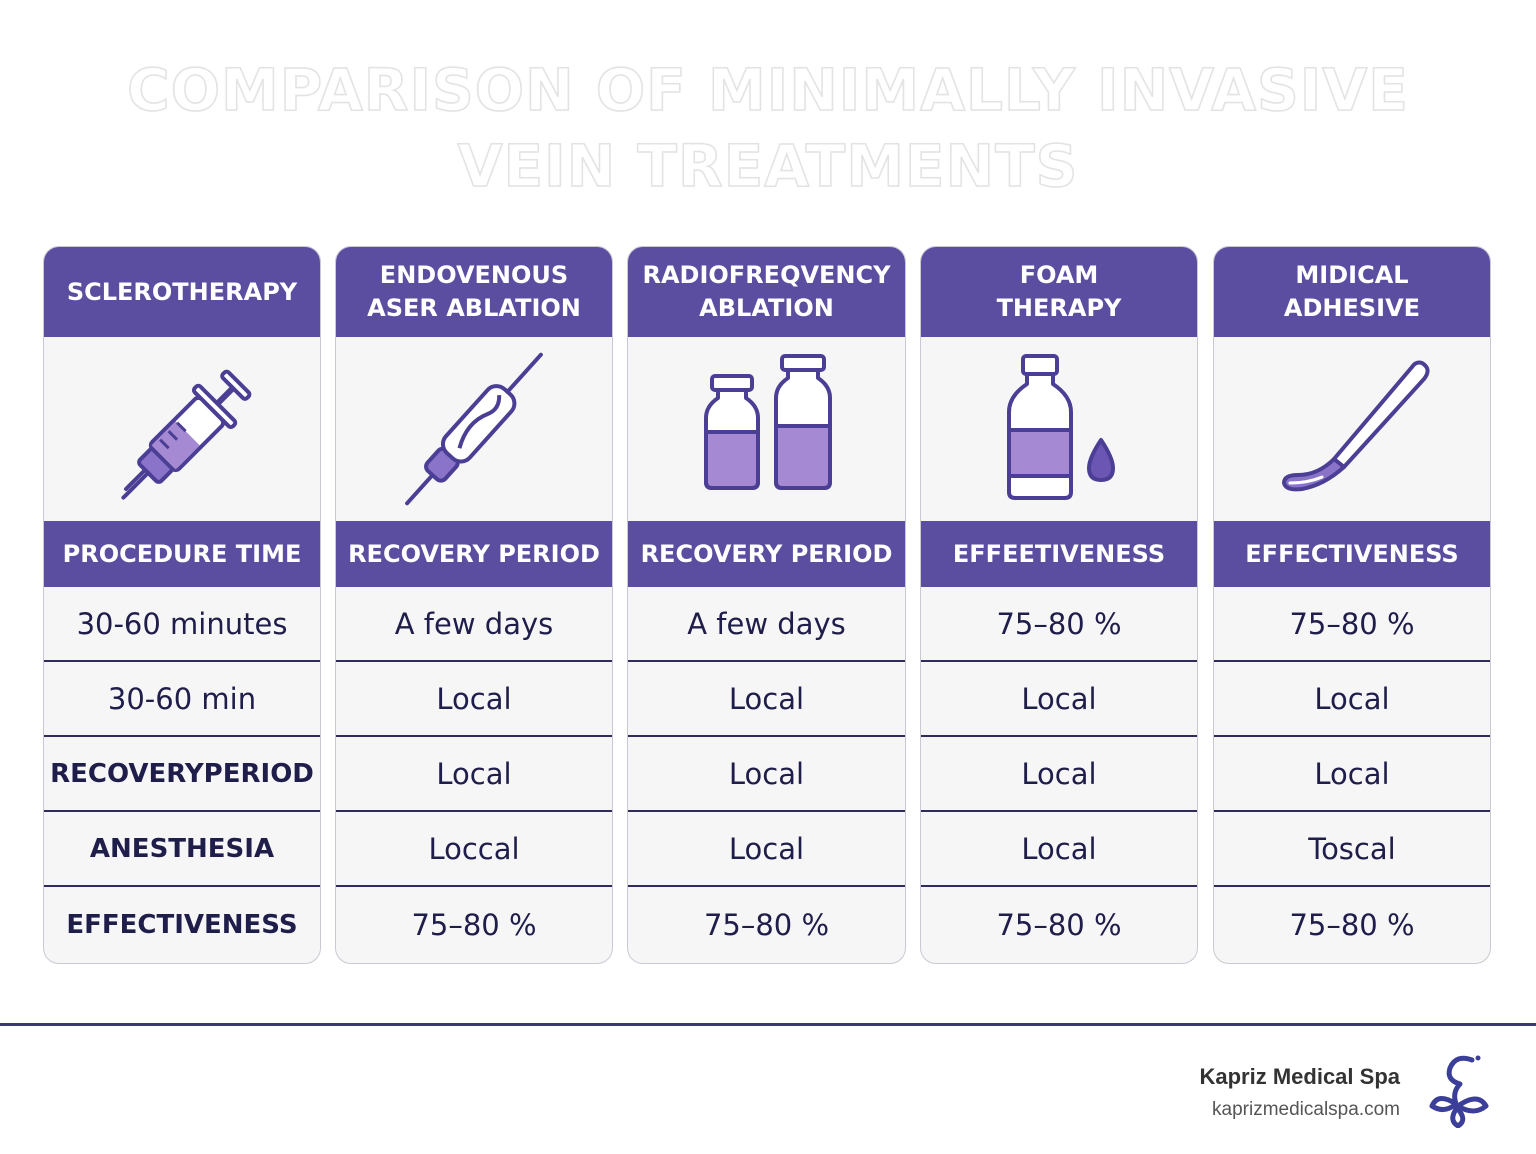 The width and height of the screenshot is (1536, 1154). What do you see at coordinates (182, 554) in the screenshot?
I see `metric-header: PROCEDURE TIME` at bounding box center [182, 554].